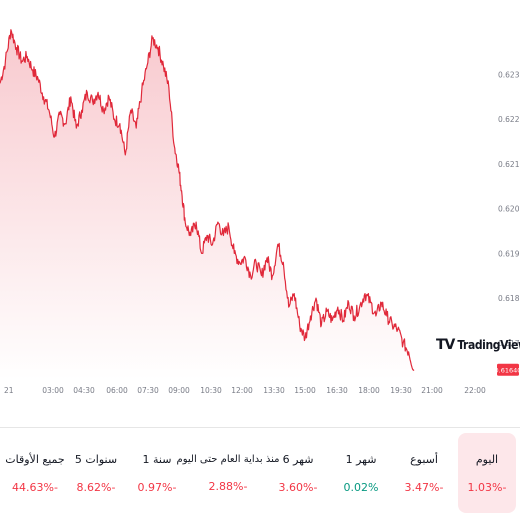  Describe the element at coordinates (53, 390) in the screenshot. I see `x-tick-label: 03:00` at that location.